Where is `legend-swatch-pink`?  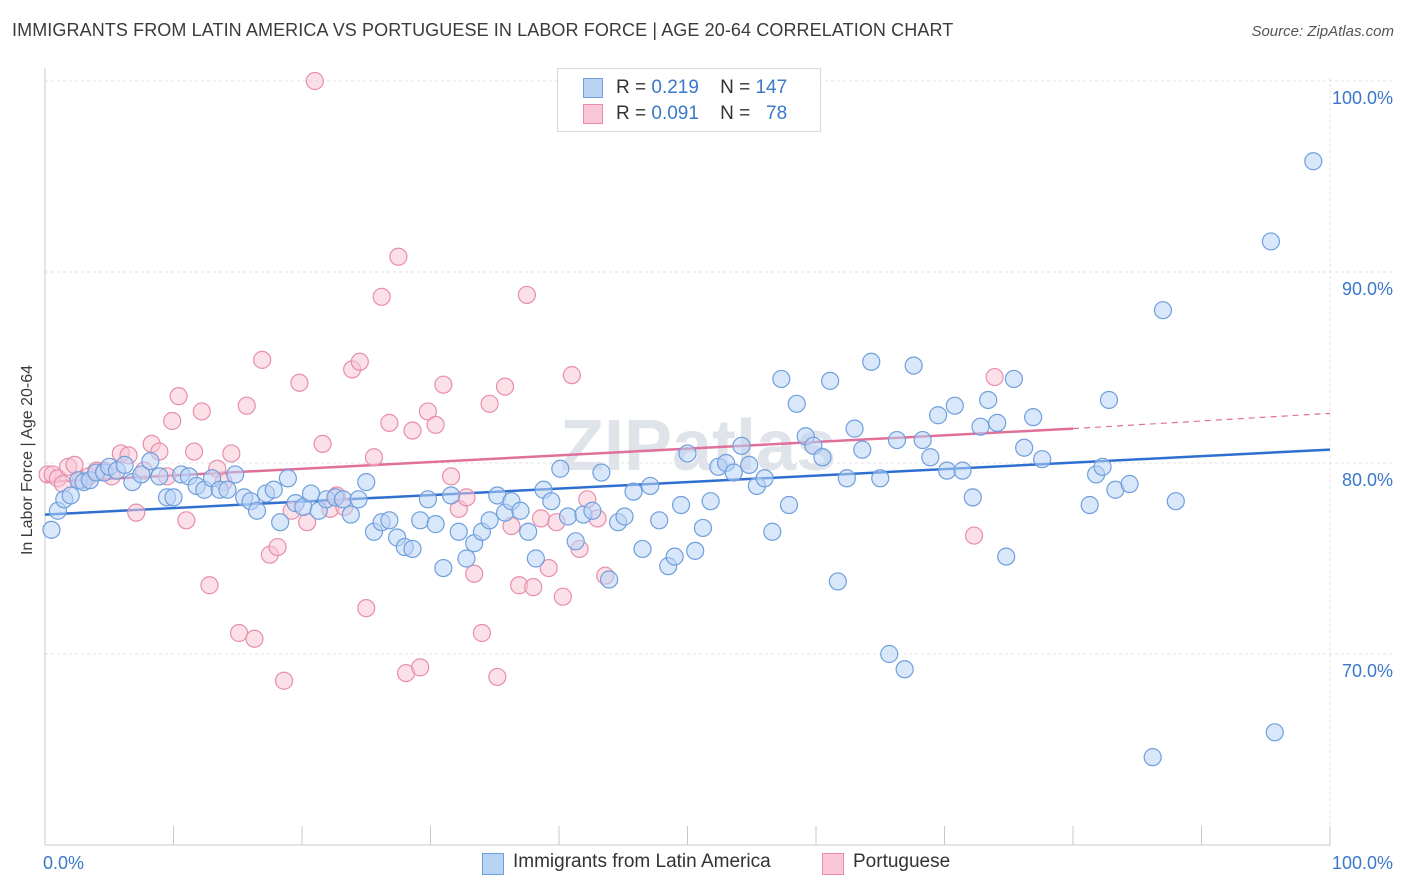 legend-swatch-pink is located at coordinates (593, 114).